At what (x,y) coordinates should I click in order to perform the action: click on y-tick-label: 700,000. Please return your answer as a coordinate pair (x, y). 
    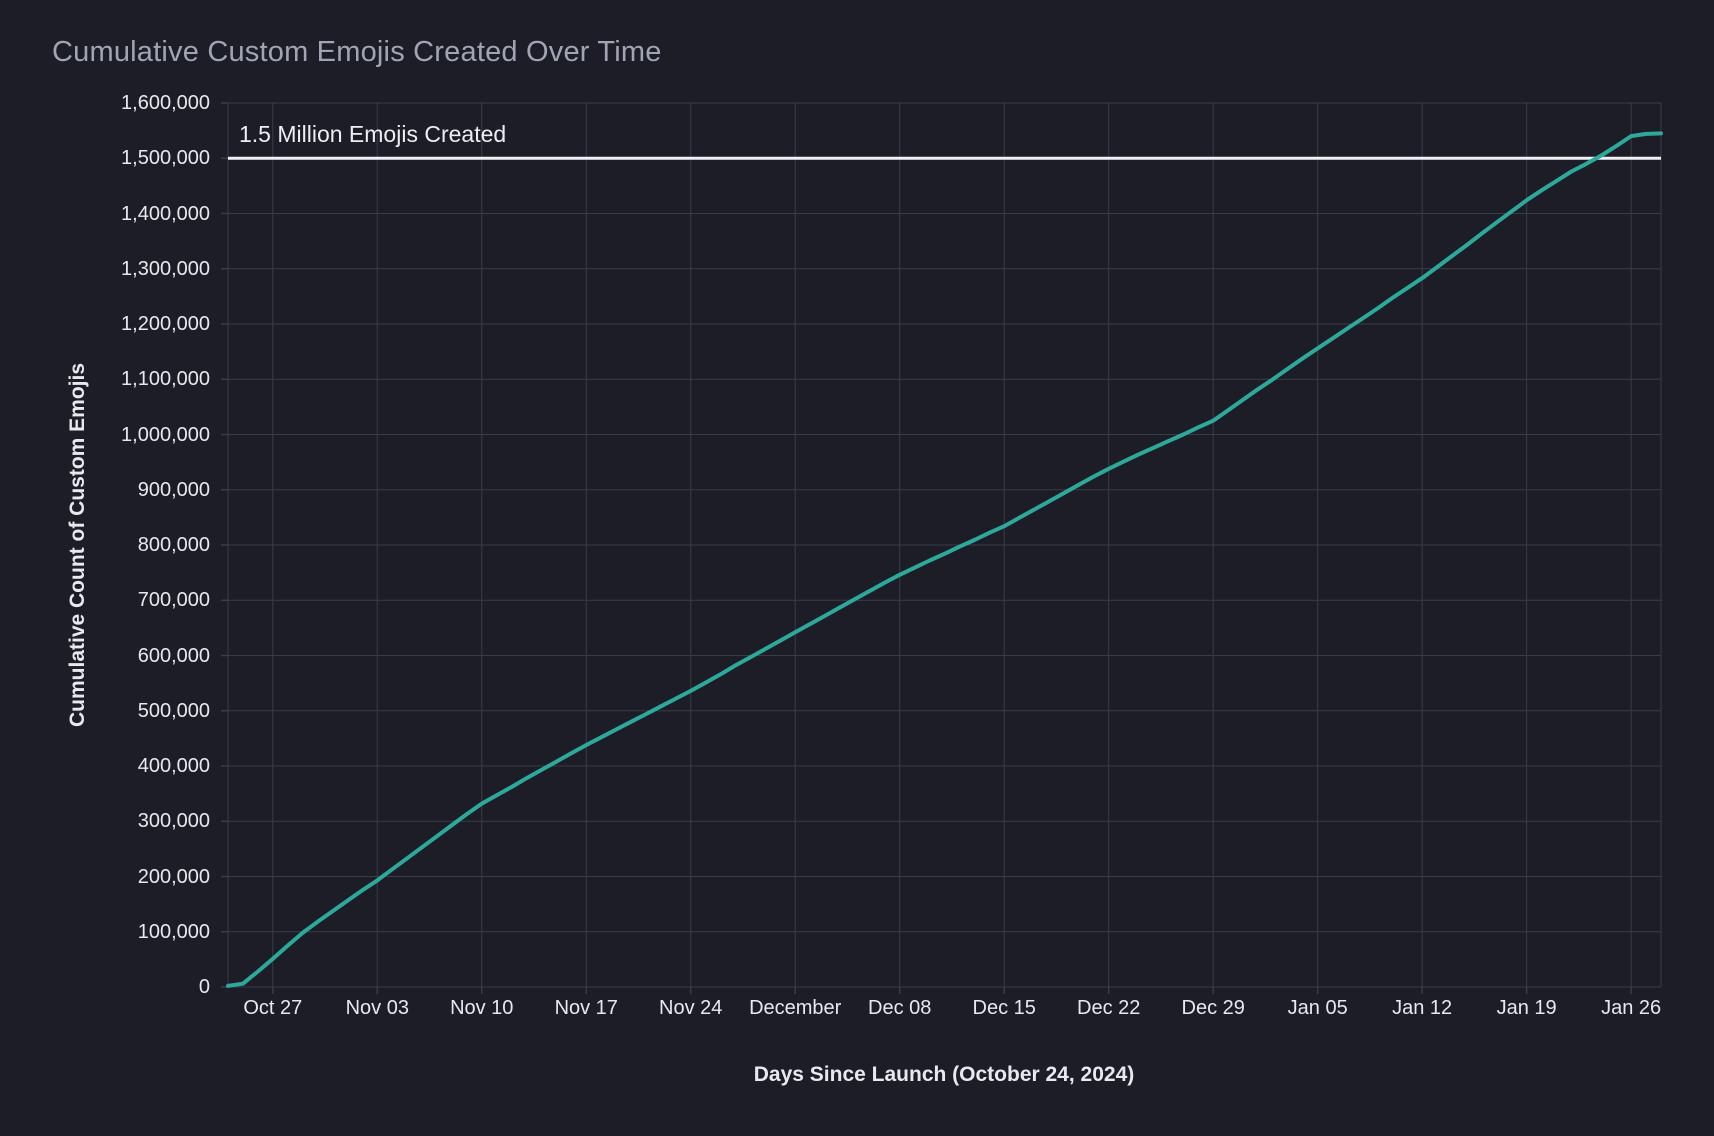
    Looking at the image, I should click on (173, 600).